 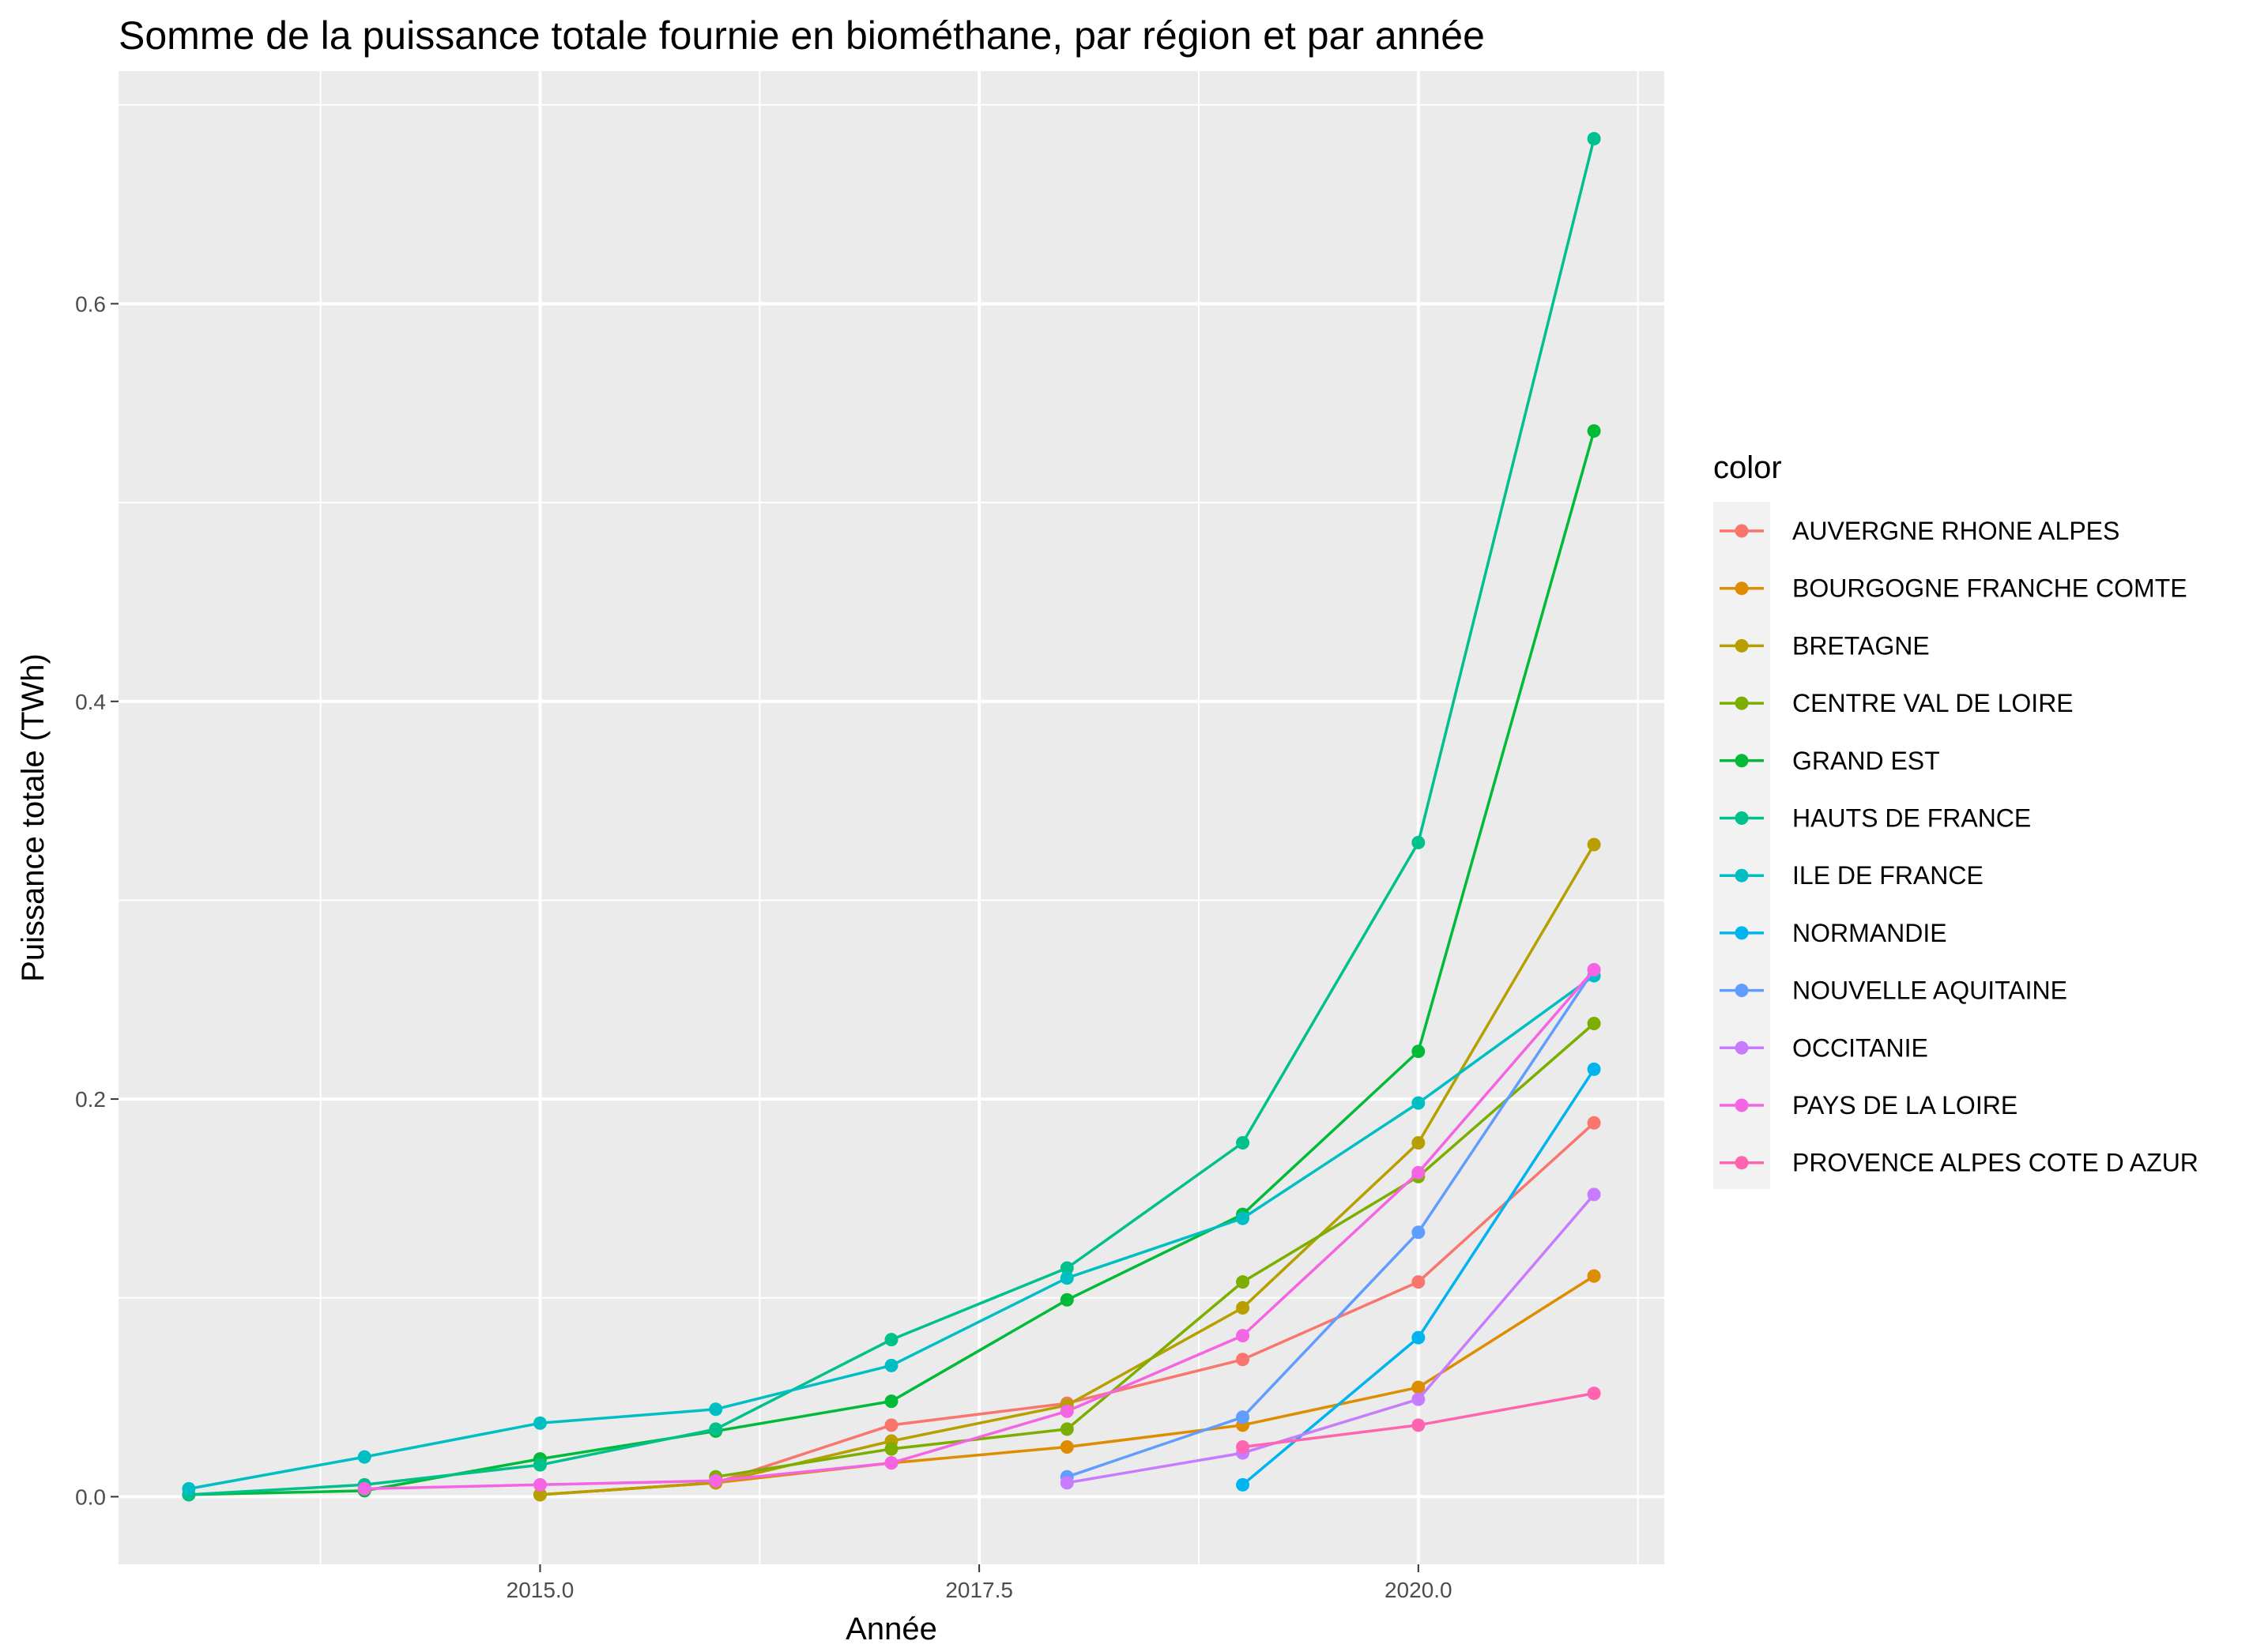 What do you see at coordinates (1956, 531) in the screenshot?
I see `legend-label: AUVERGNE RHONE ALPES` at bounding box center [1956, 531].